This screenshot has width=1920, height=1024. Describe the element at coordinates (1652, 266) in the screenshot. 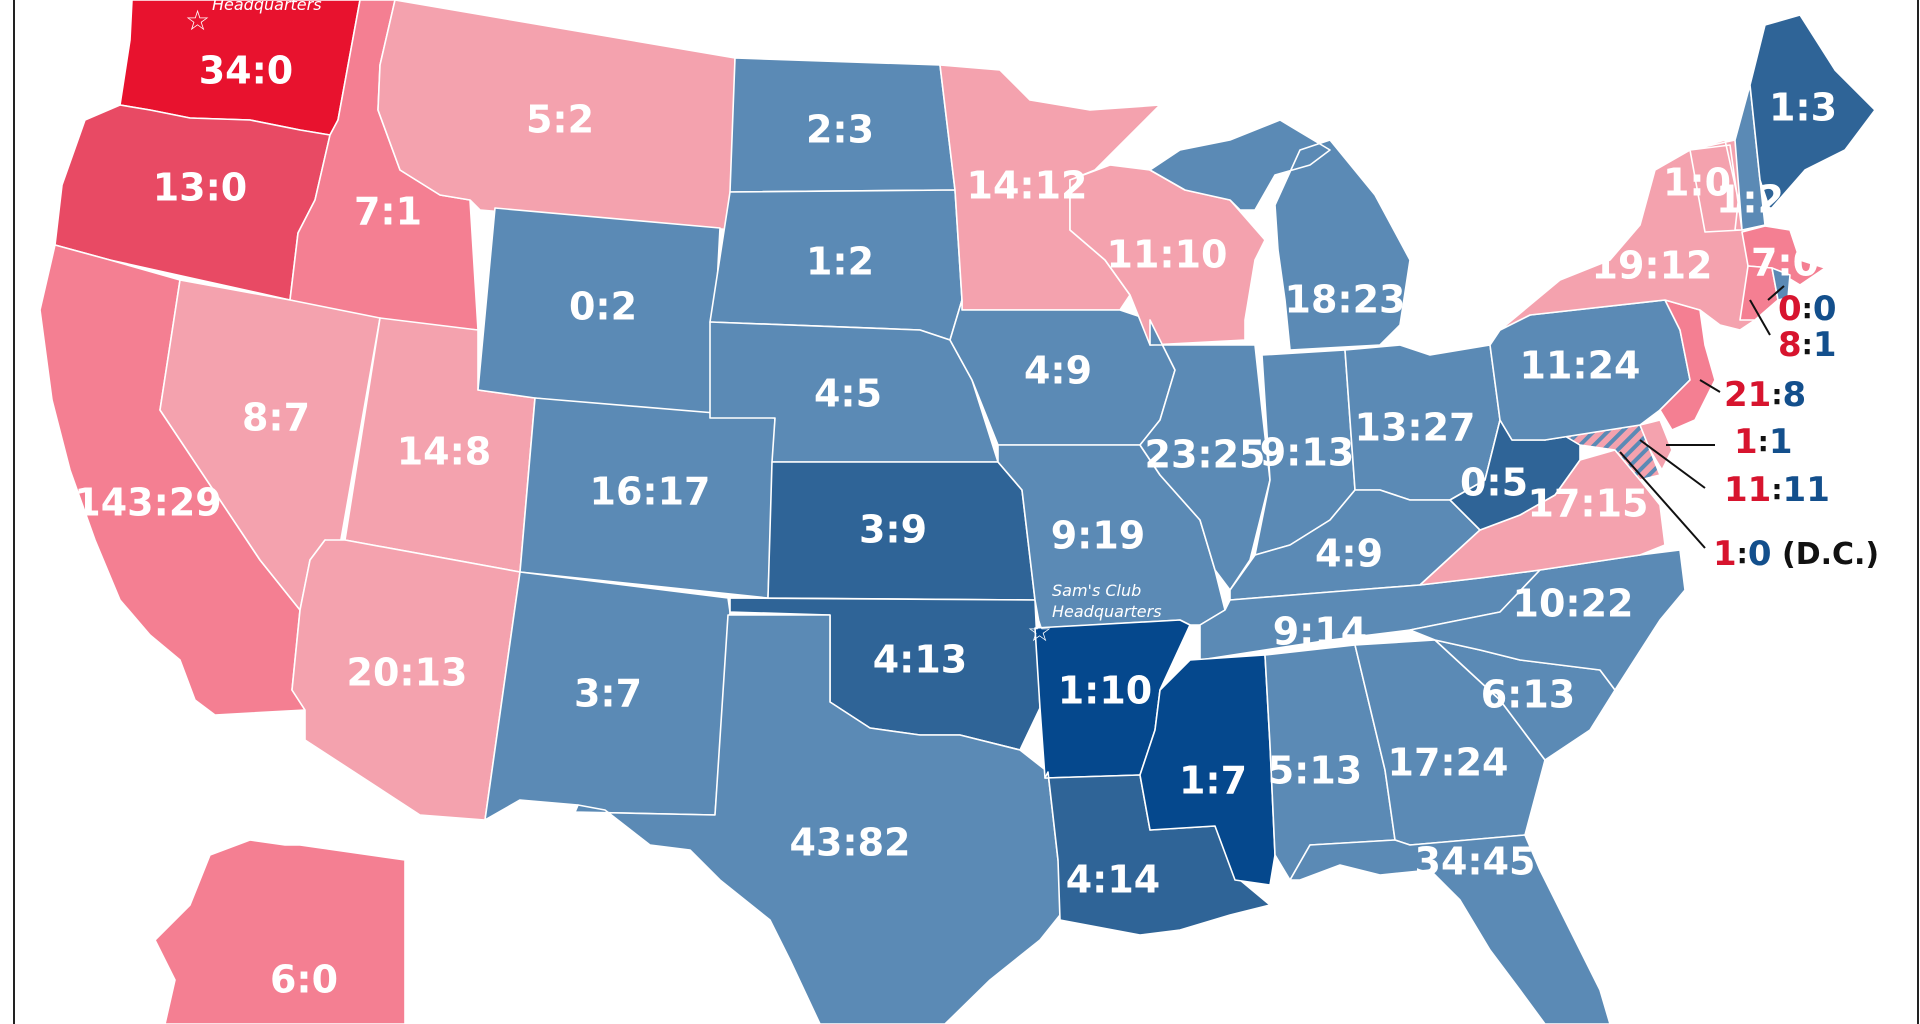

I see `state-label-ny: 19:12` at that location.